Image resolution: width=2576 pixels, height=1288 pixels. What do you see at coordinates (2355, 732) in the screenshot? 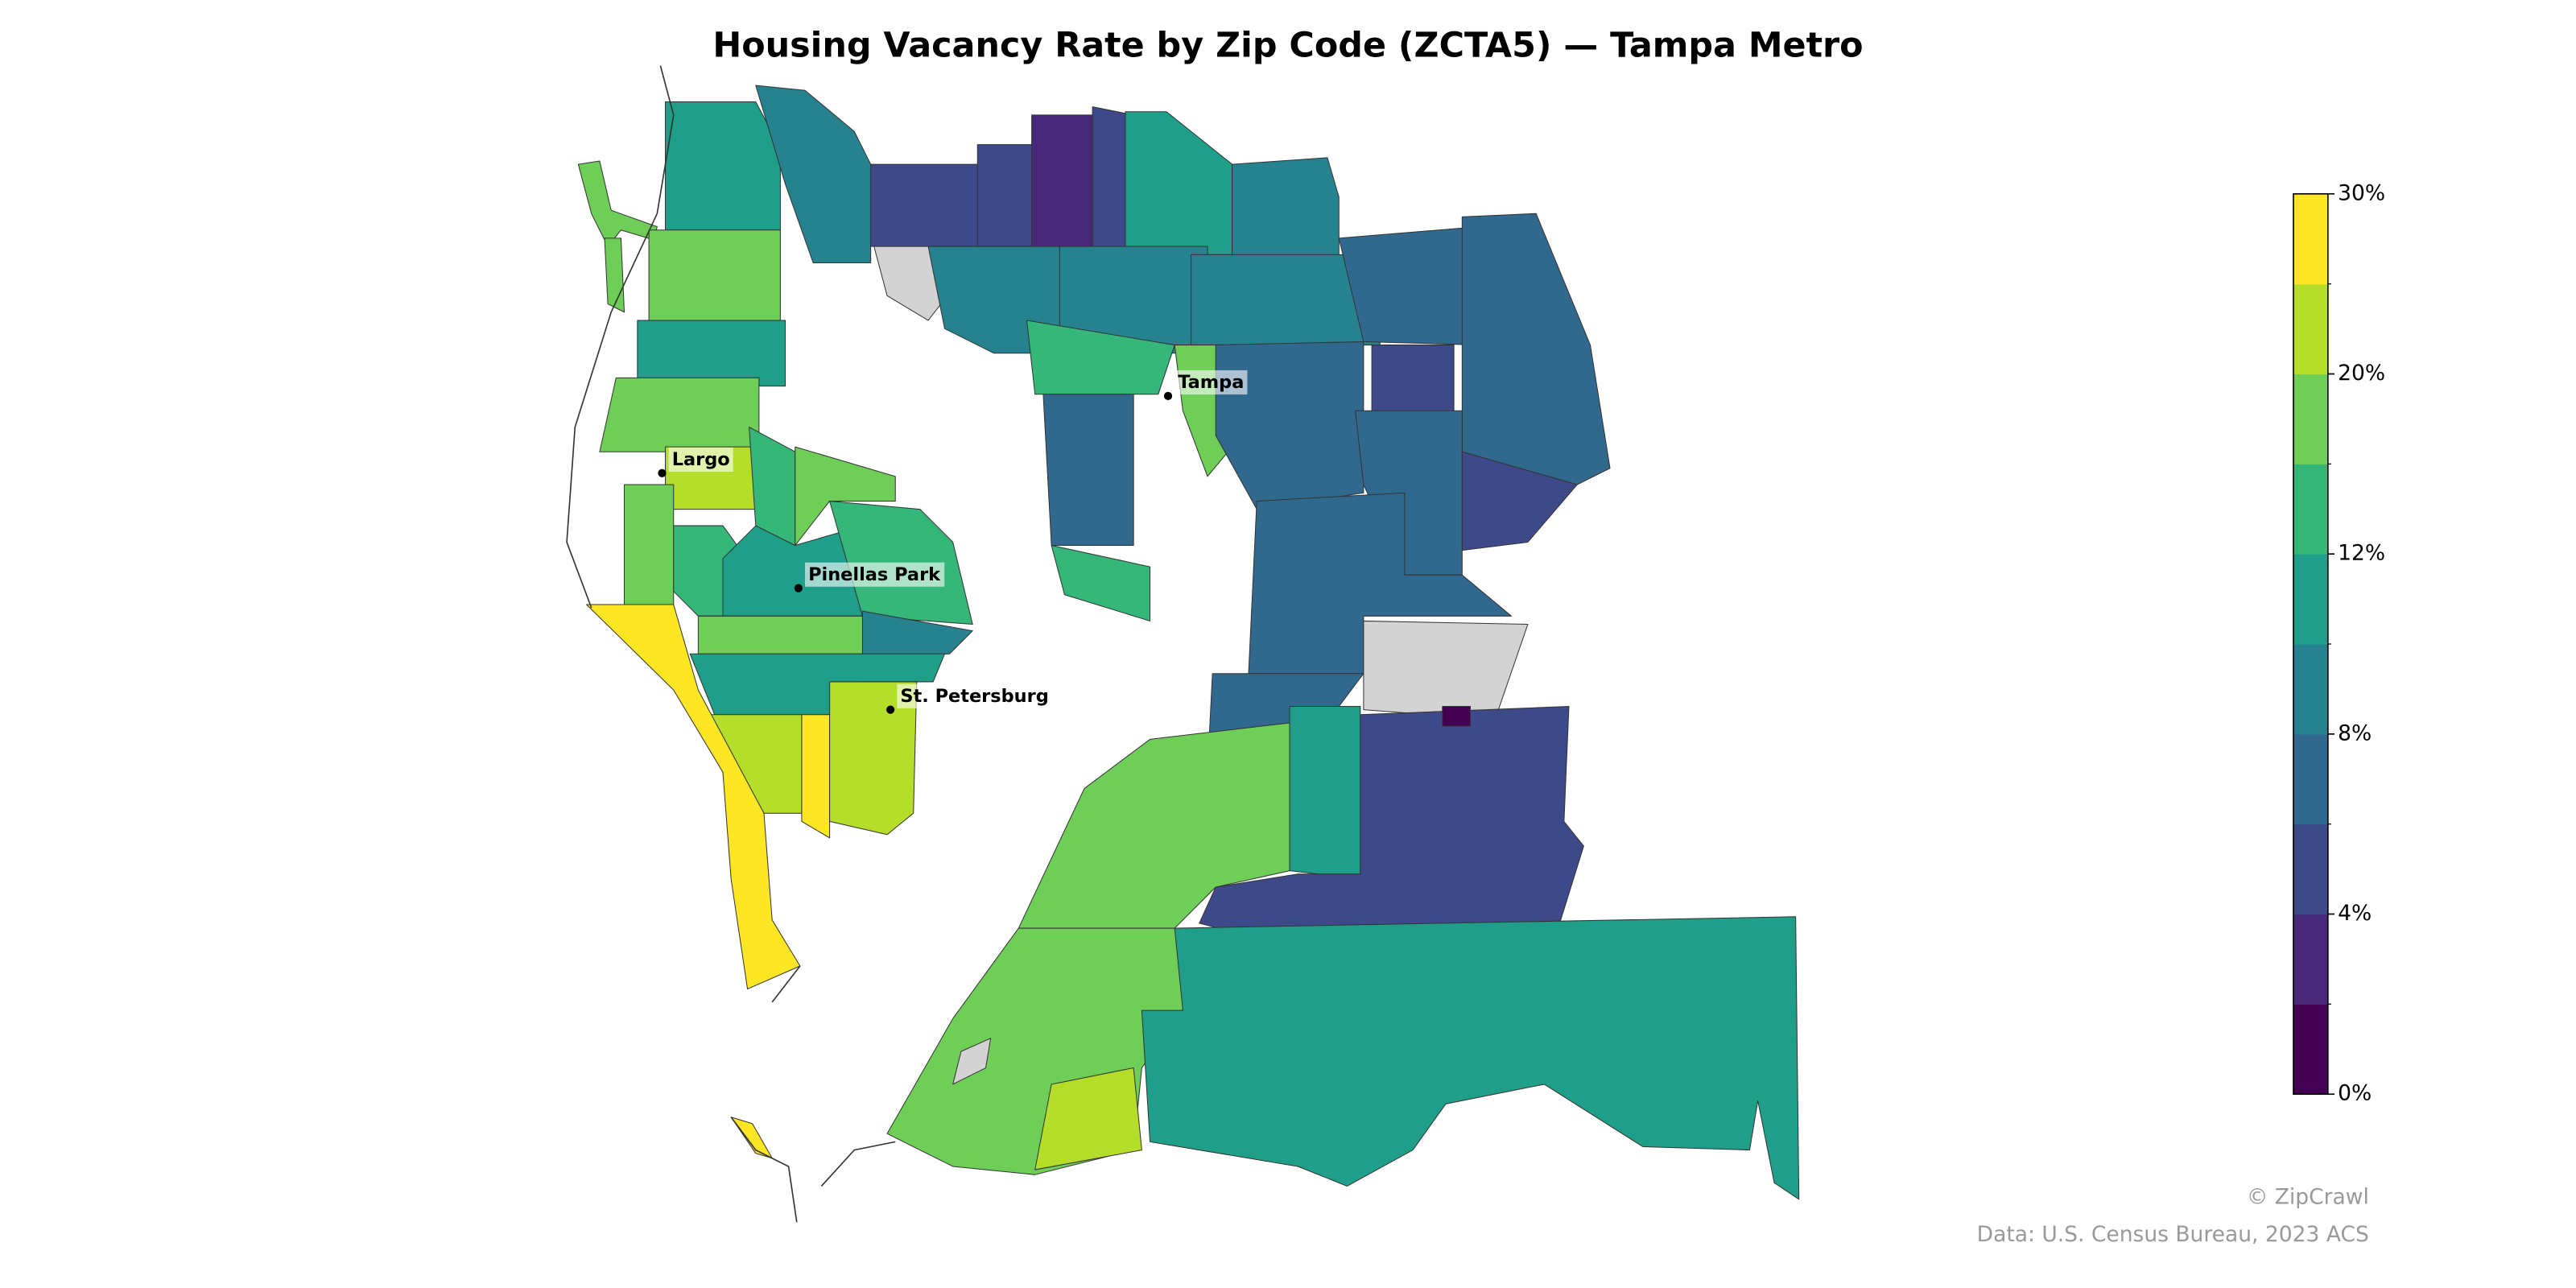
I see `colorbar-tick-label: 8%` at bounding box center [2355, 732].